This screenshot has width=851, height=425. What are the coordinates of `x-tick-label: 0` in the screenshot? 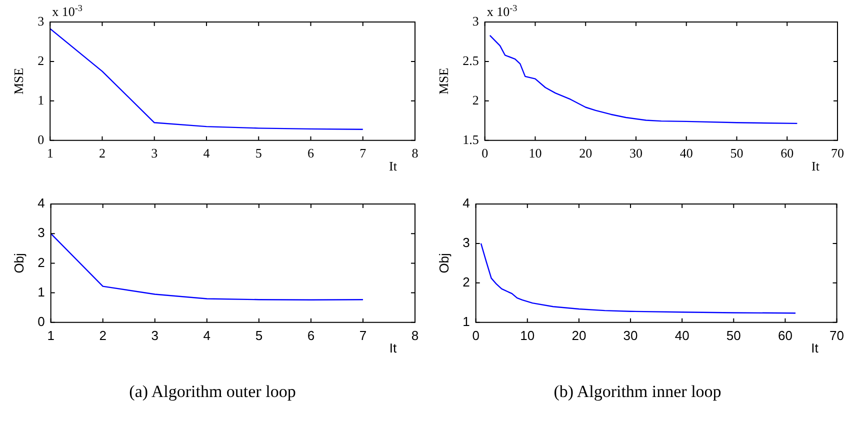 It's located at (485, 153).